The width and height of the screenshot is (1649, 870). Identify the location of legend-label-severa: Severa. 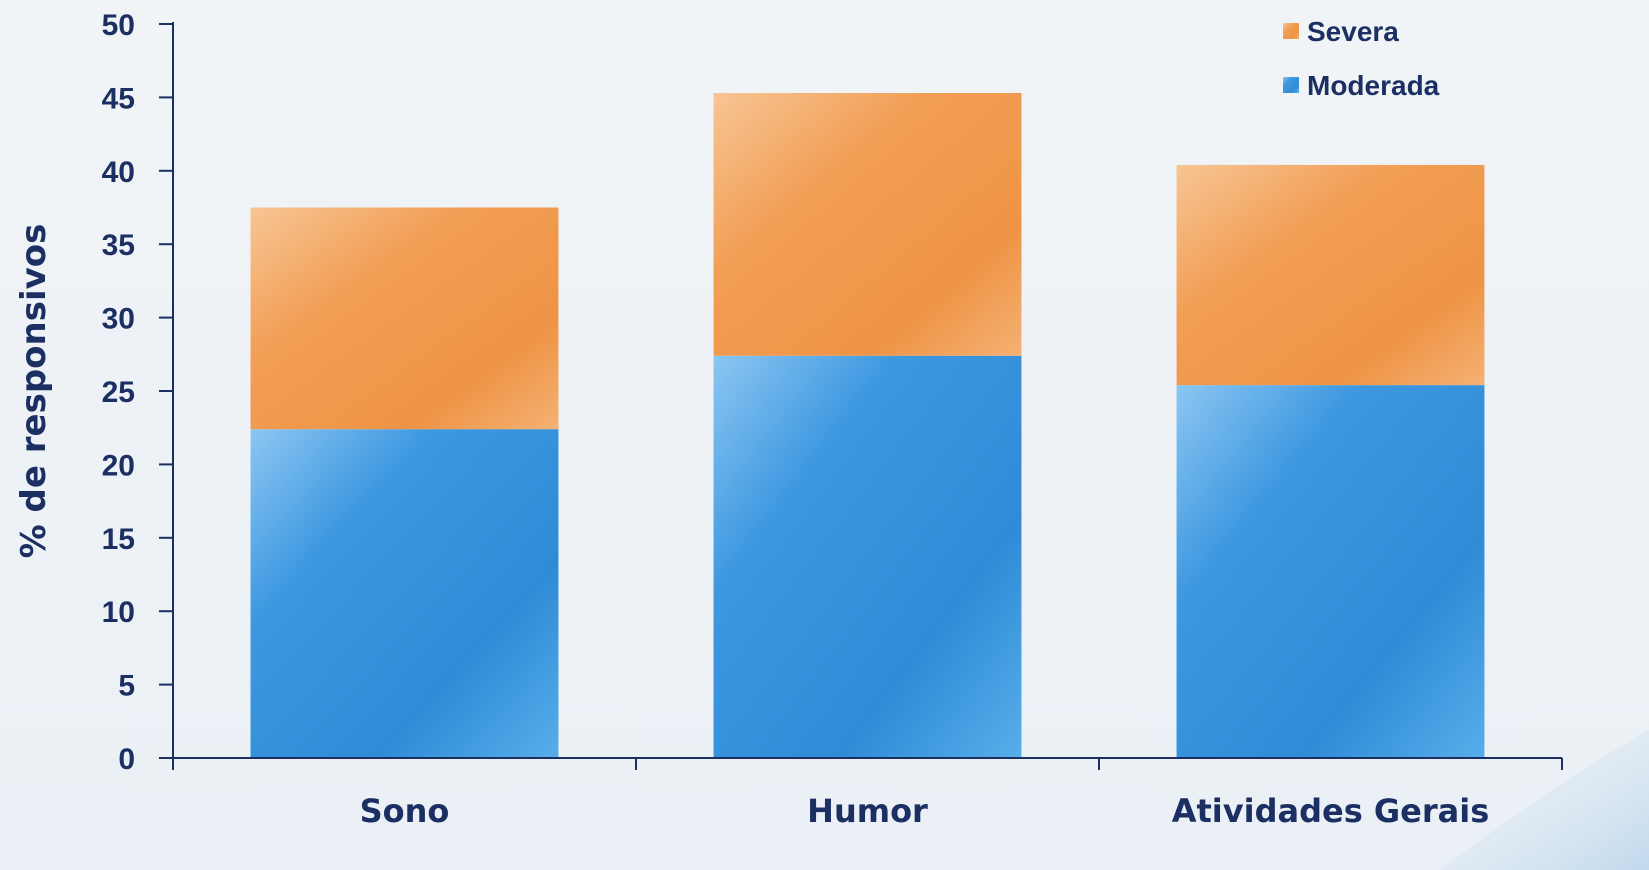
(1353, 31).